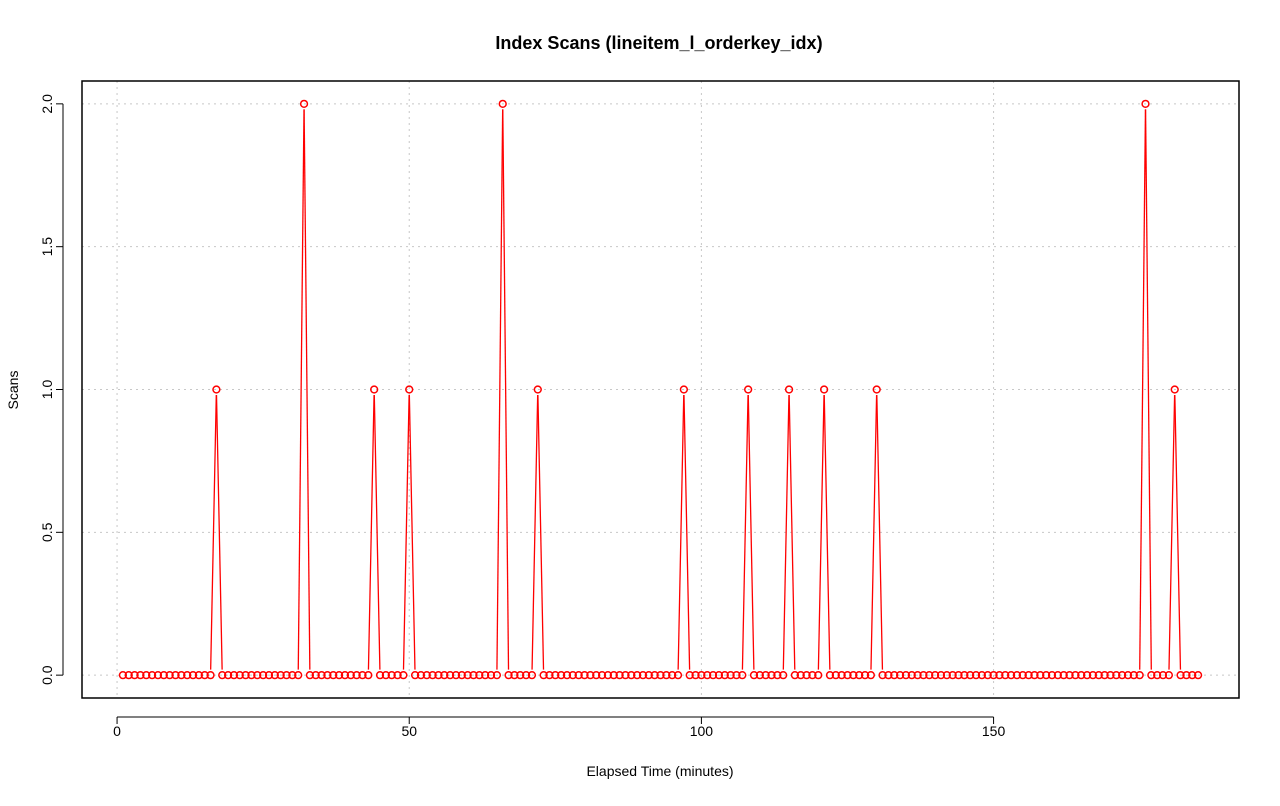  I want to click on y-tick-label: 0.0, so click(47, 675).